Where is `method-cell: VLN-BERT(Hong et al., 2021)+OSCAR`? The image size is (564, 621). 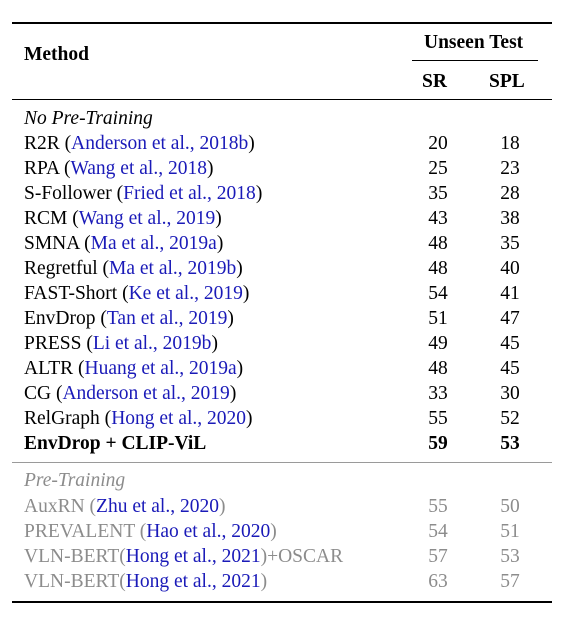 method-cell: VLN-BERT(Hong et al., 2021)+OSCAR is located at coordinates (184, 556).